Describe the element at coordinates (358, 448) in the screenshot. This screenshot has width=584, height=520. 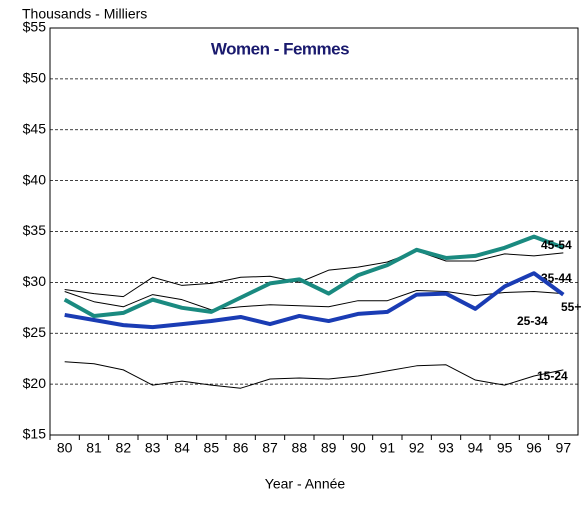
I see `x-tick-label: 90` at that location.